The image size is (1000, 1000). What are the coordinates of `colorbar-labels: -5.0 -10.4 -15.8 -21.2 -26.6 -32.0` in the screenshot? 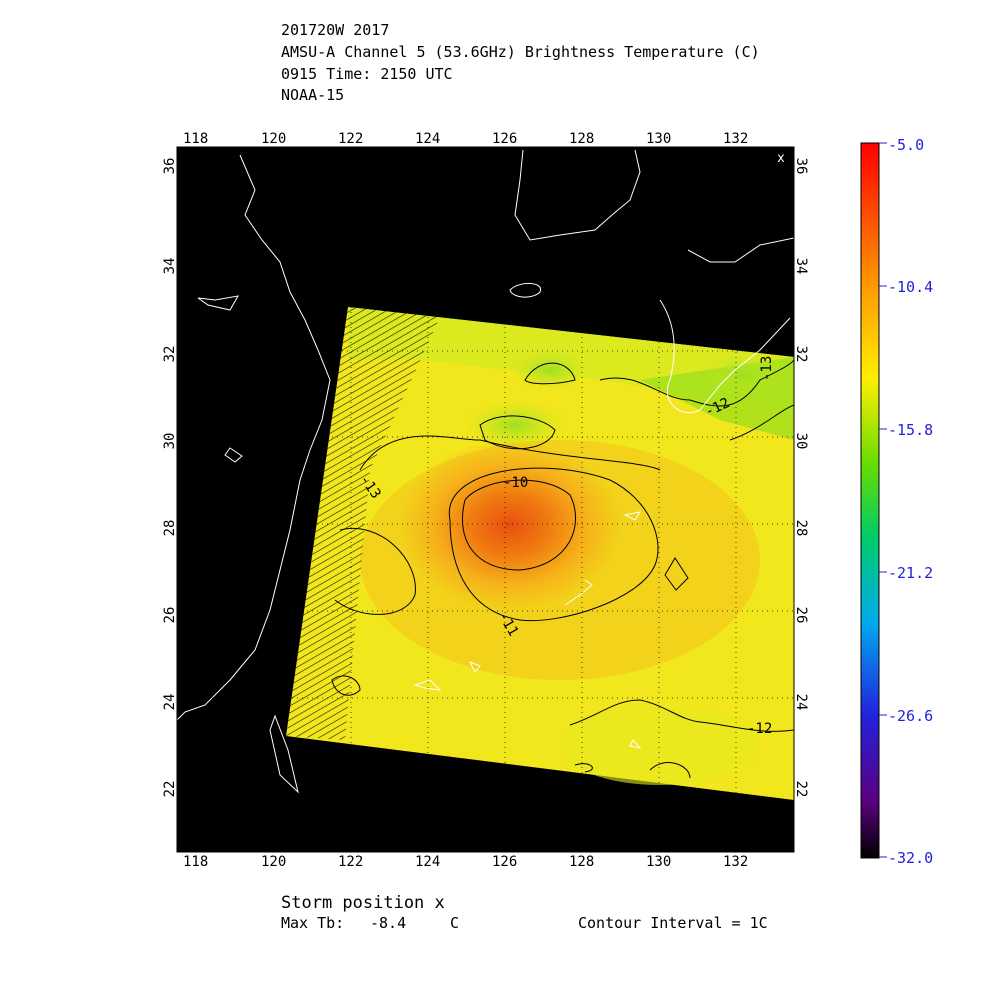 It's located at (910, 501).